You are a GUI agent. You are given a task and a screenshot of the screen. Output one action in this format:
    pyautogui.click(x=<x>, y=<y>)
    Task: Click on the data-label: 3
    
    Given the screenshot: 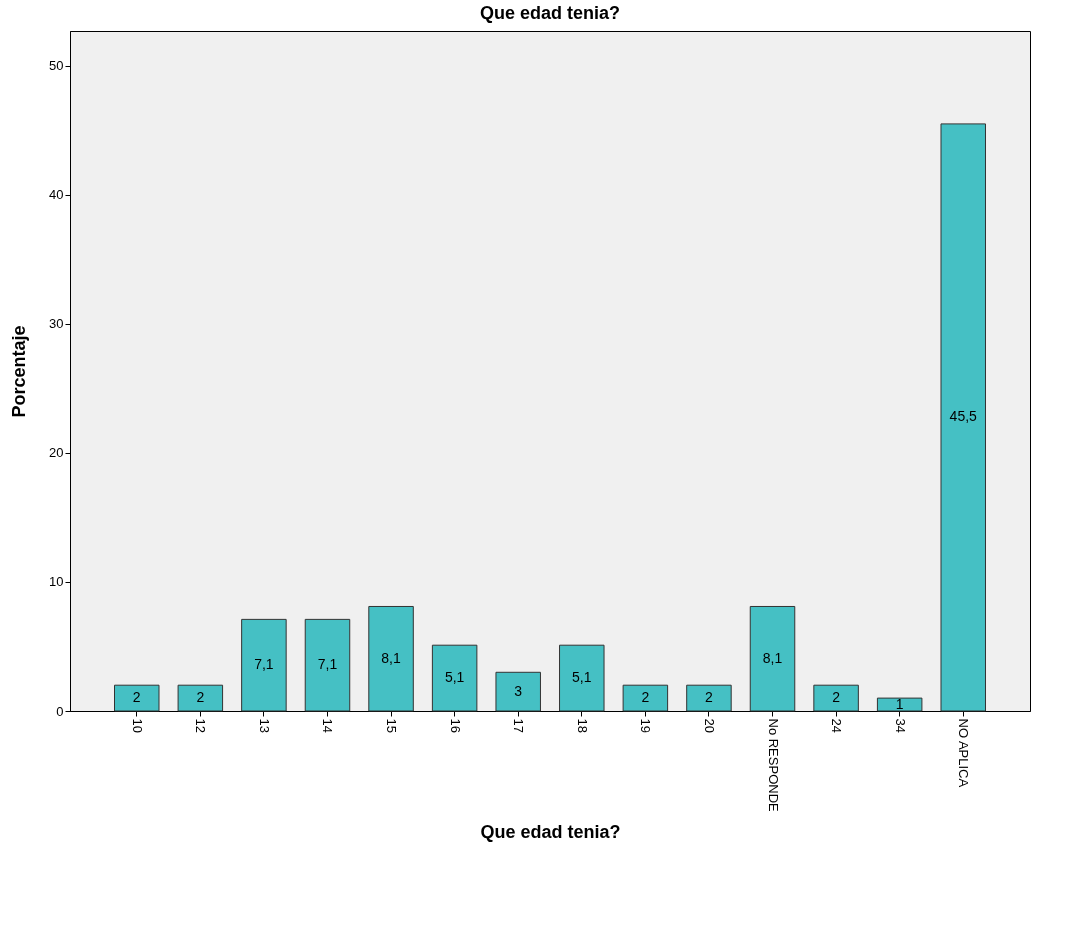 What is the action you would take?
    pyautogui.click(x=518, y=690)
    